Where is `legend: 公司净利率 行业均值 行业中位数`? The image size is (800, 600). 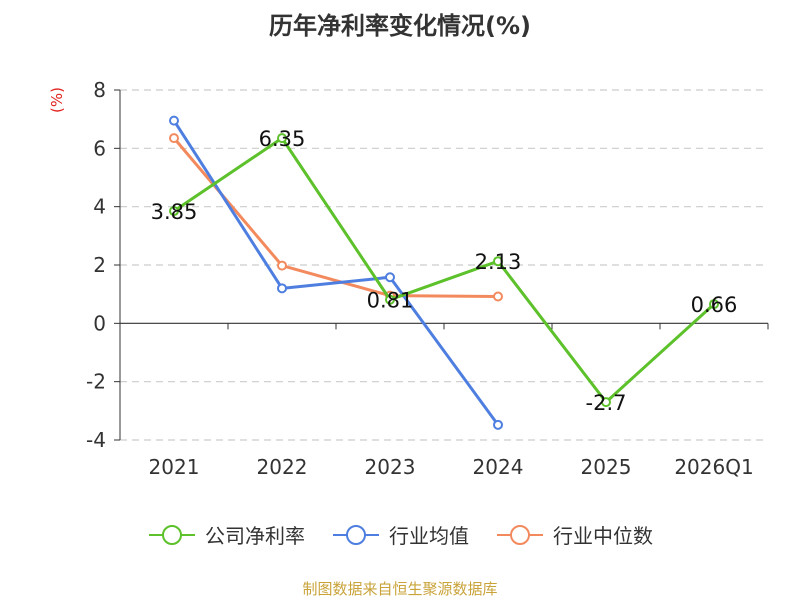
legend: 公司净利率 行业均值 行业中位数 is located at coordinates (400, 534).